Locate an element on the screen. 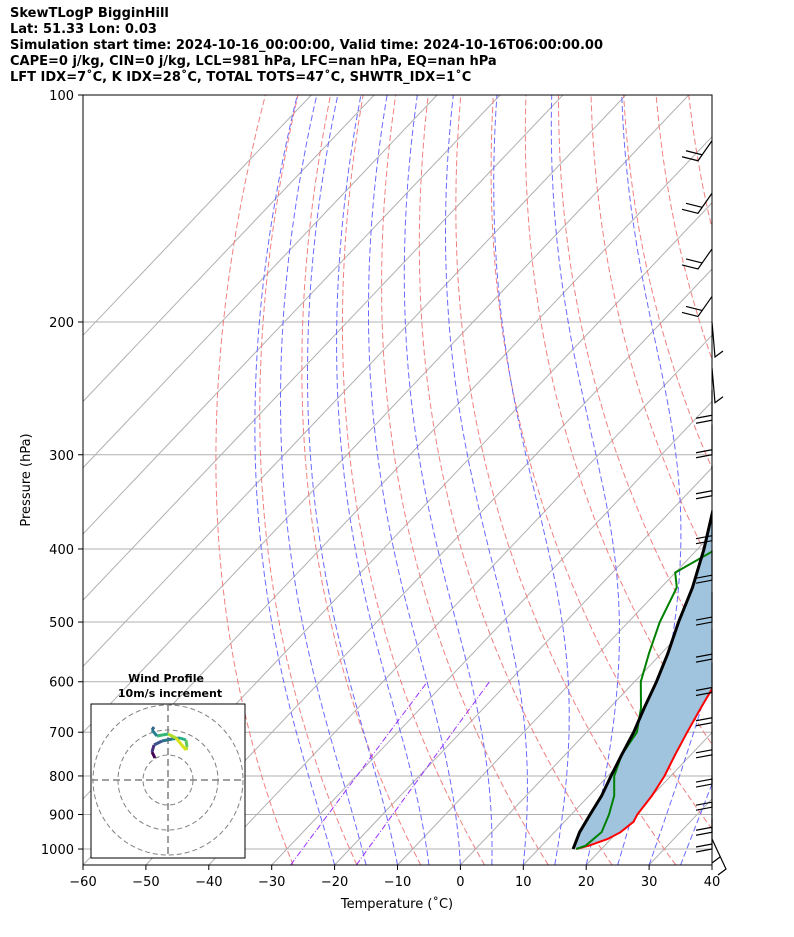  wind-barbs is located at coordinates (704, 508).